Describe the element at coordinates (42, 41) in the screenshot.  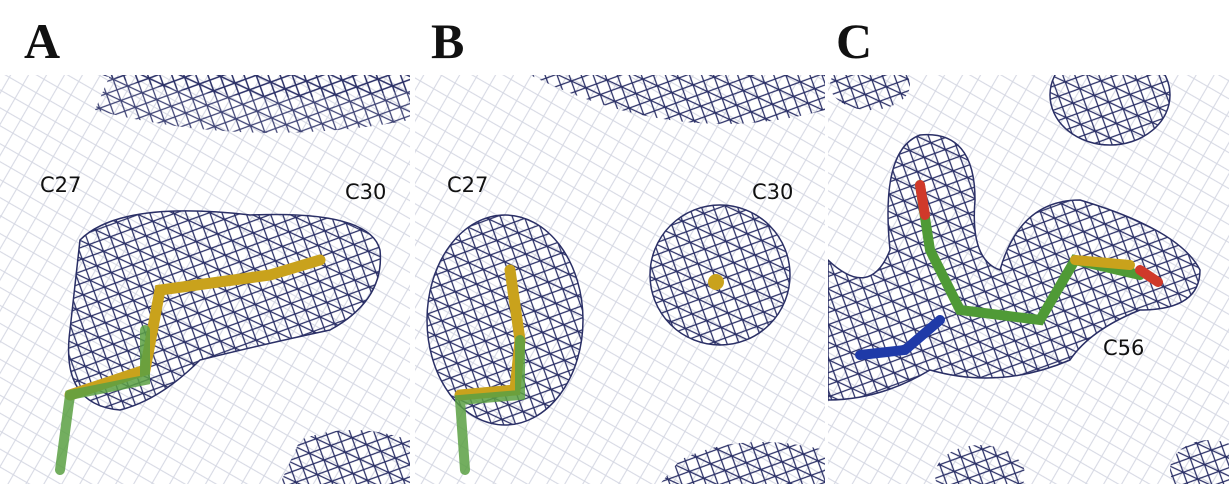
I see `panel-letter: A` at that location.